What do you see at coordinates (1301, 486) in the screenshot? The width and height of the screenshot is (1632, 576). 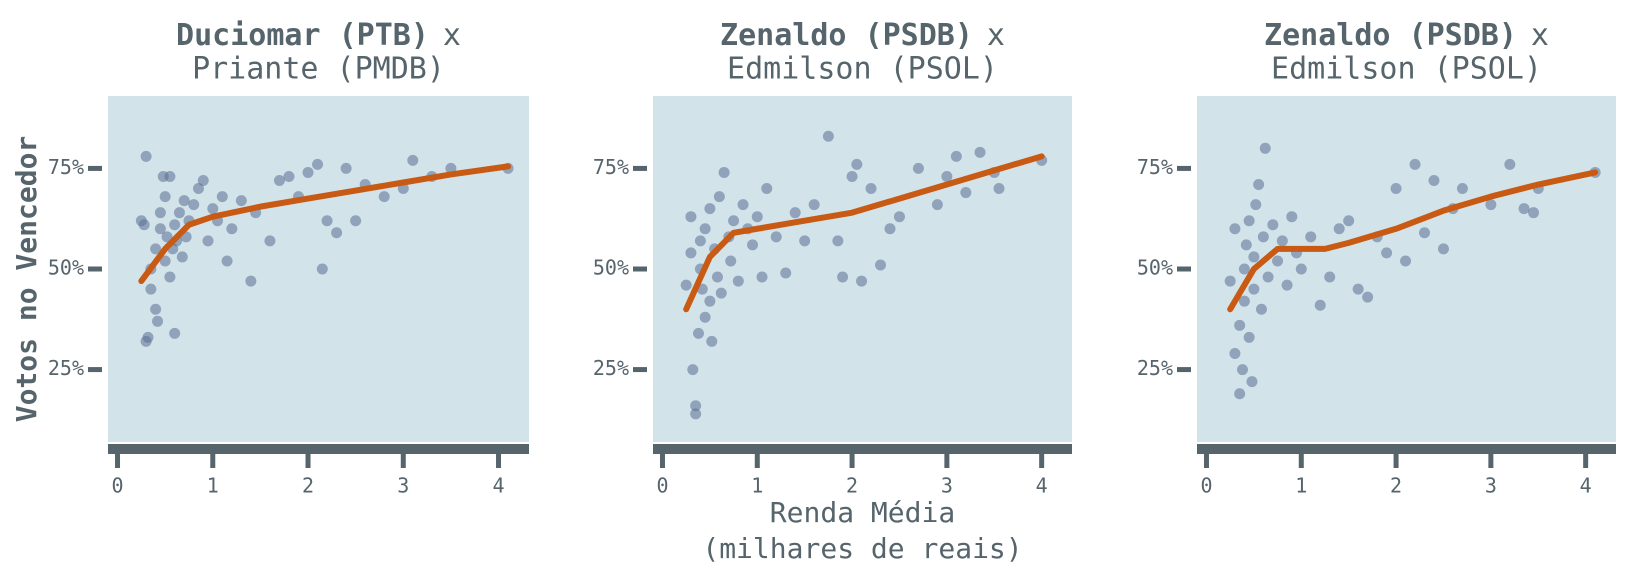 I see `x-tick-label: 1` at bounding box center [1301, 486].